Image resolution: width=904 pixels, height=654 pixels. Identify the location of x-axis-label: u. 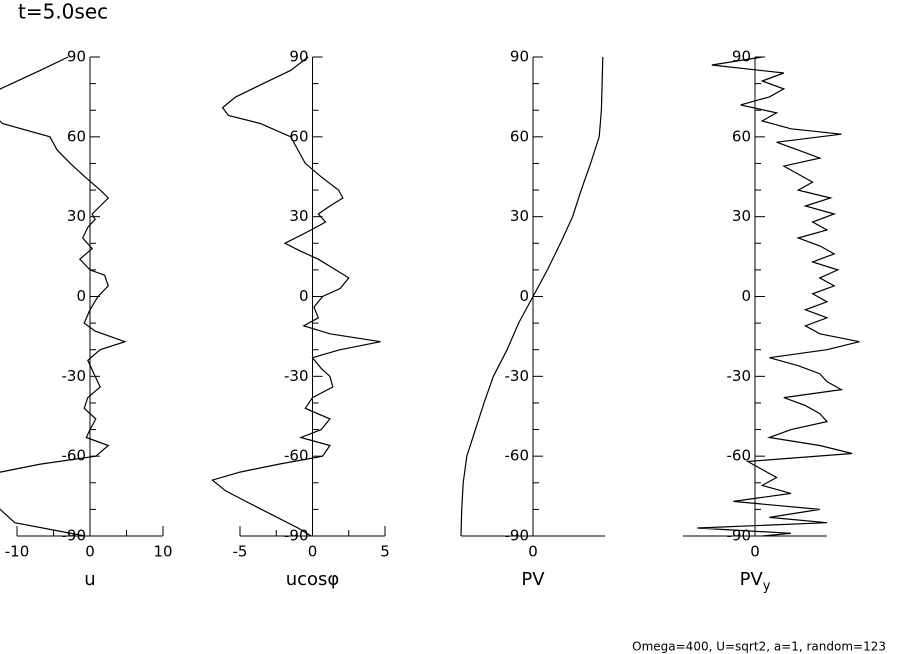
(89, 579).